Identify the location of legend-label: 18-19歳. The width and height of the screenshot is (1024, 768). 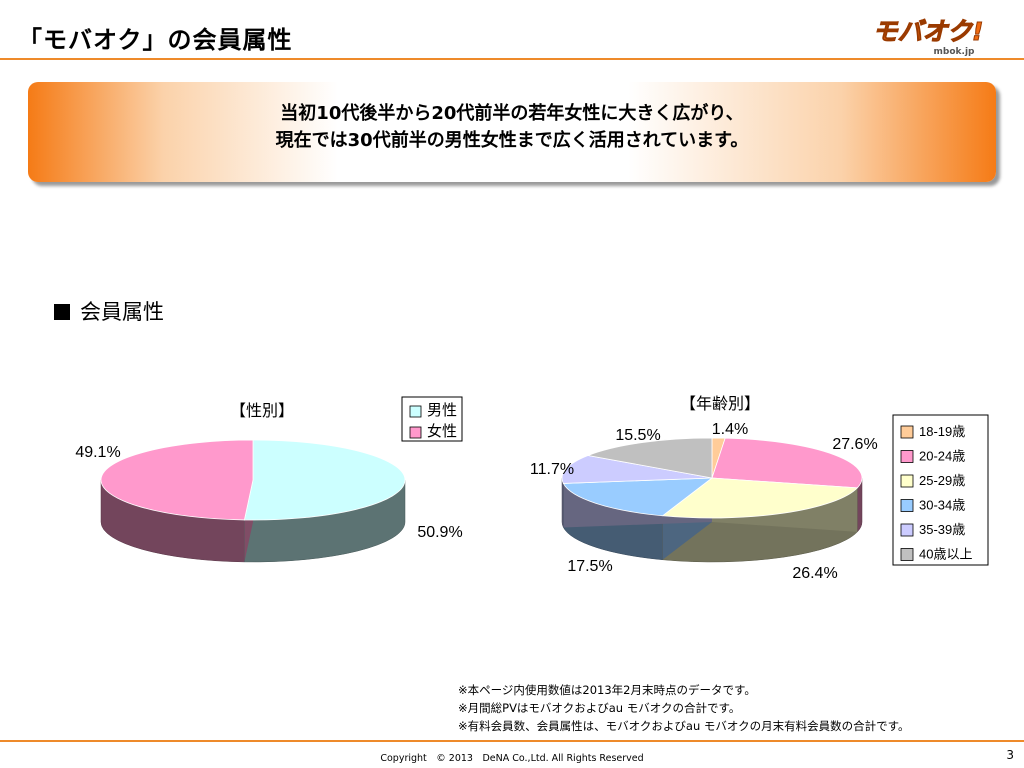
(942, 431).